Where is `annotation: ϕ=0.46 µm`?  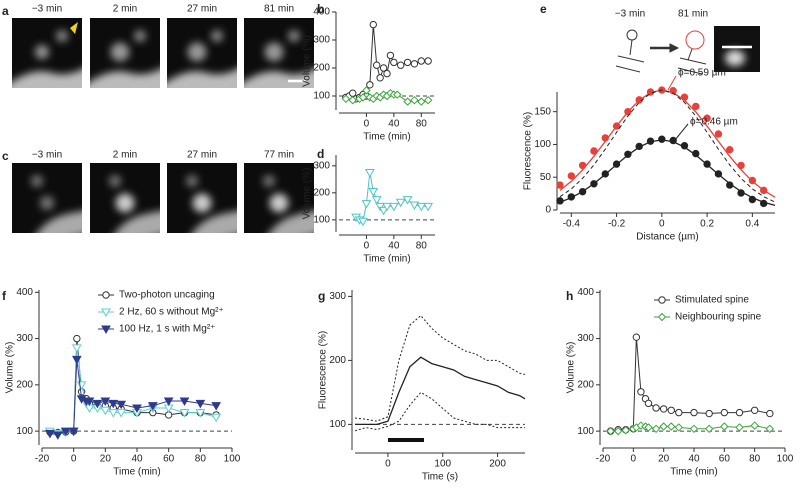
annotation: ϕ=0.46 µm is located at coordinates (714, 122).